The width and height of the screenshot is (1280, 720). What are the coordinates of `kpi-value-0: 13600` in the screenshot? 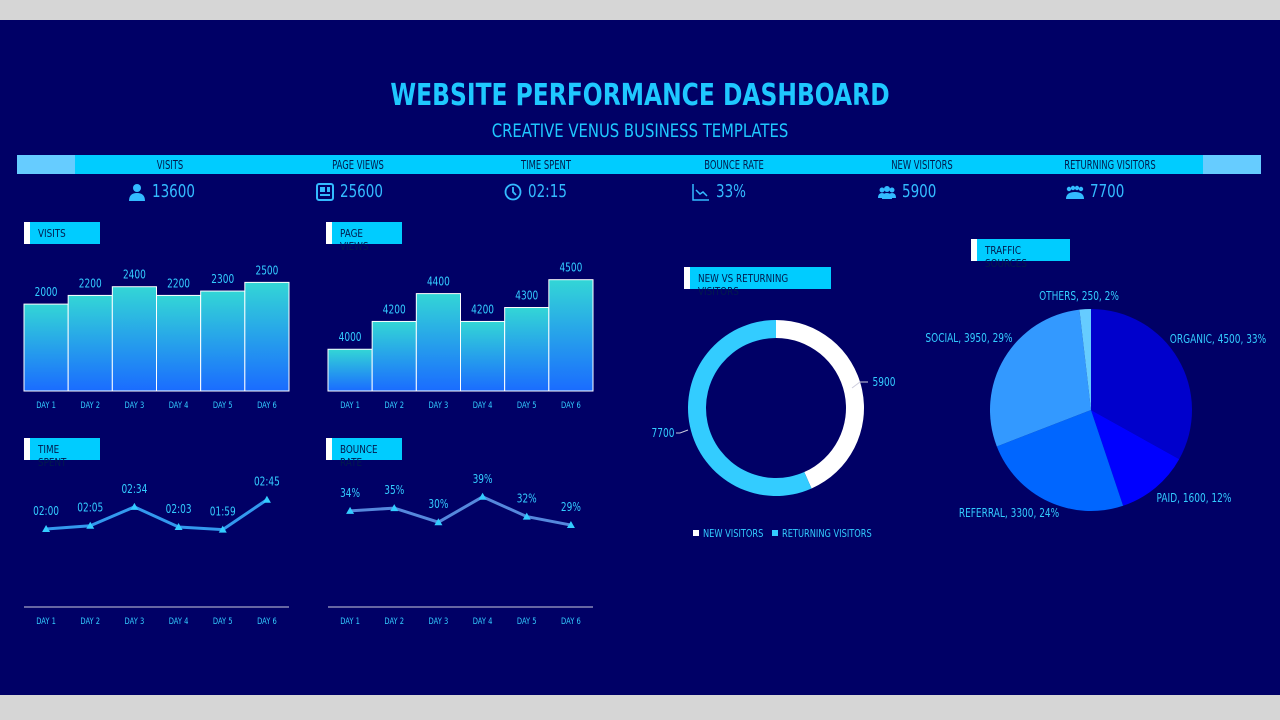 It's located at (168, 191).